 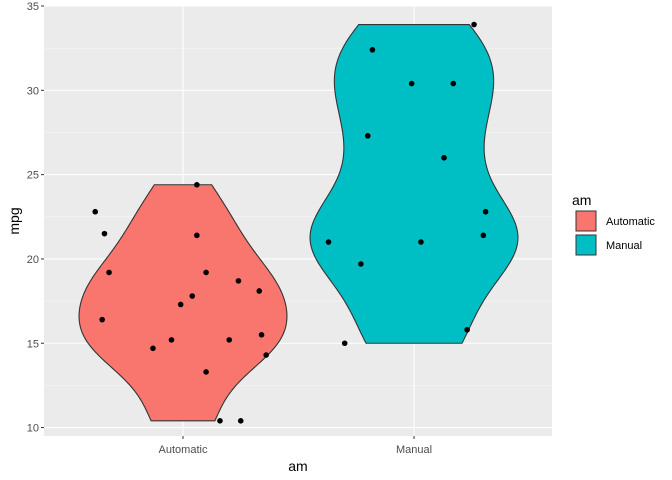 What do you see at coordinates (14, 220) in the screenshot?
I see `y-axis-title: mpg` at bounding box center [14, 220].